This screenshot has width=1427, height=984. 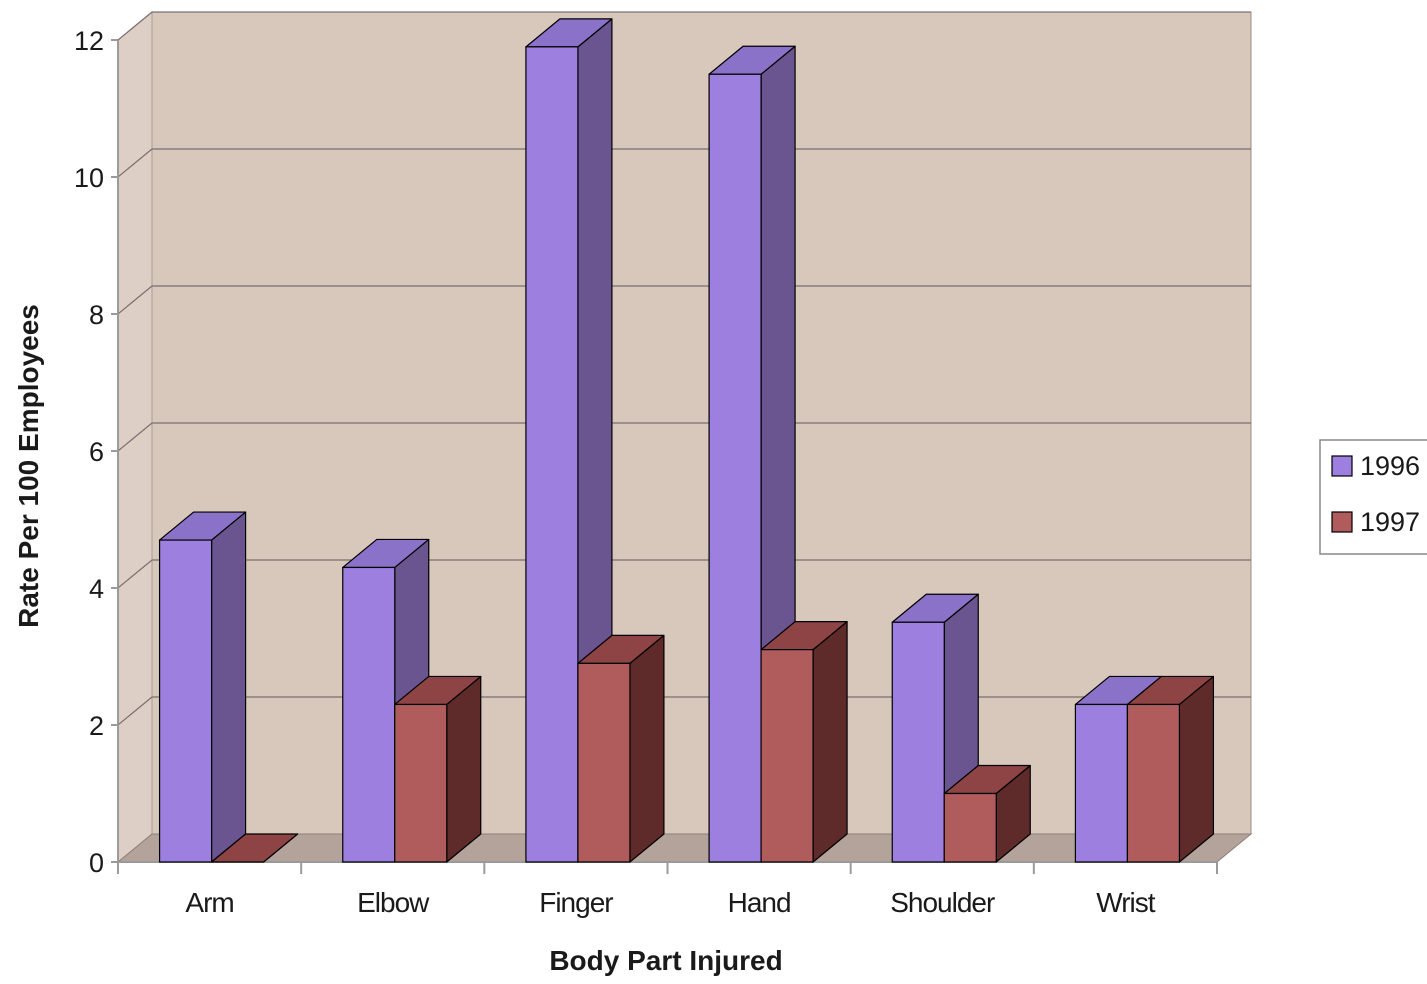 What do you see at coordinates (759, 902) in the screenshot?
I see `x-tick-label: Hand` at bounding box center [759, 902].